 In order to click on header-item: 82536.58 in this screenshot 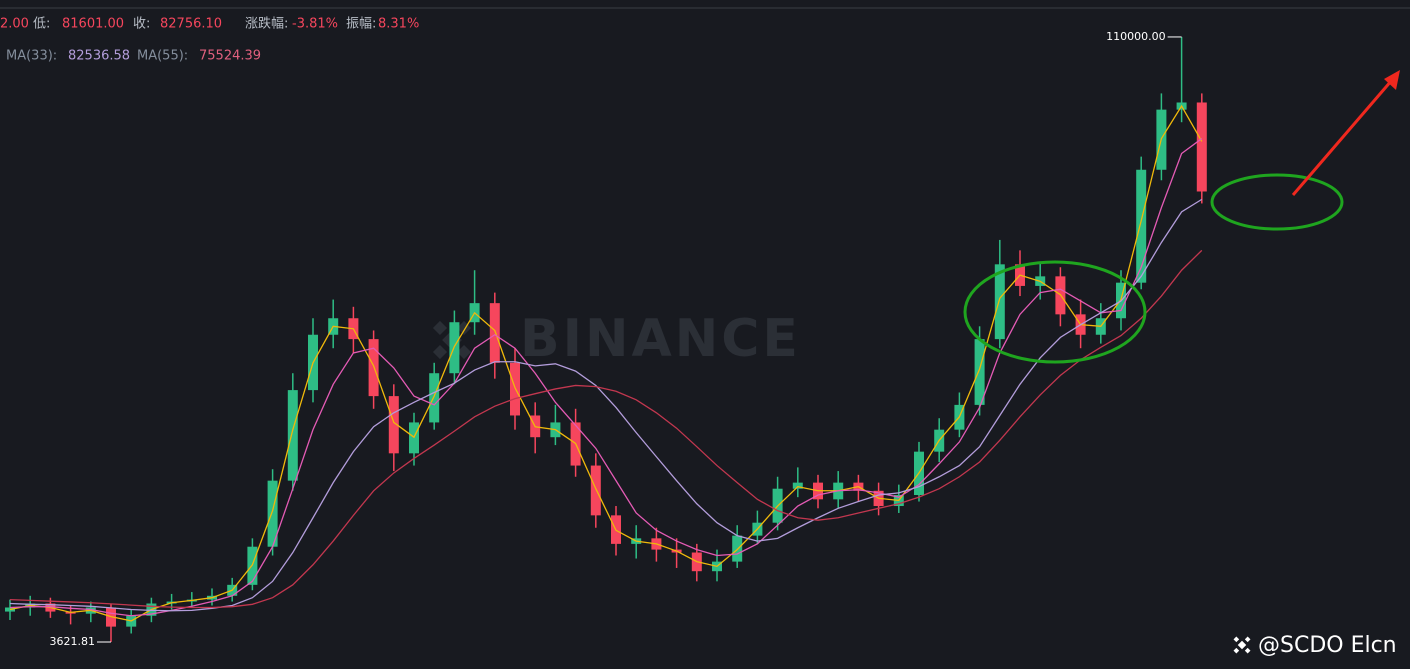, I will do `click(99, 56)`.